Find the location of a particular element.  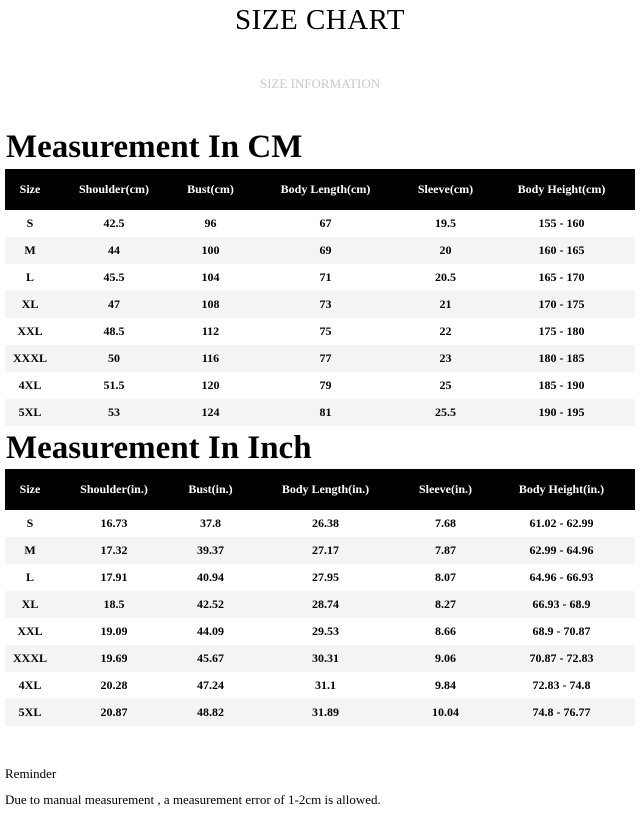

table-cell: 47 is located at coordinates (114, 304).